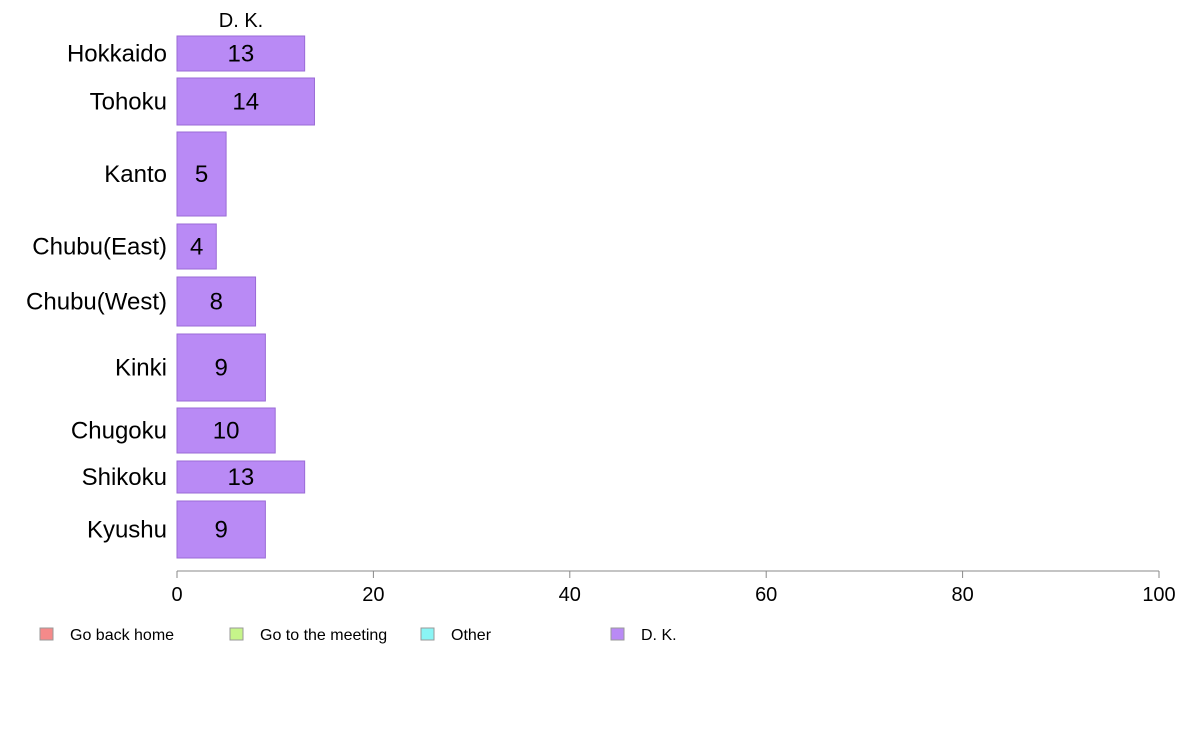  I want to click on bar-labels-group: 13 14 5 4 8 9 10 13 9, so click(224, 292).